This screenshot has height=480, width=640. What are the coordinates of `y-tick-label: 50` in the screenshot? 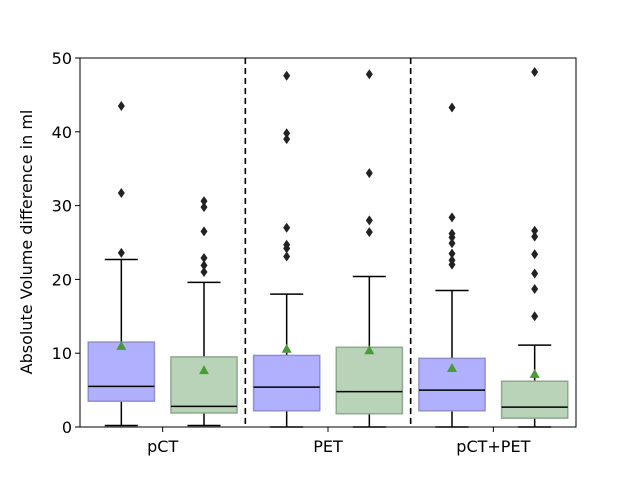 It's located at (62, 58).